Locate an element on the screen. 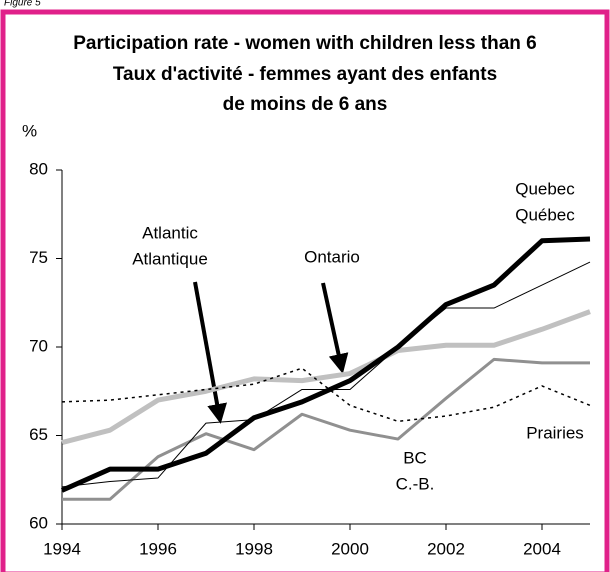 This screenshot has width=610, height=572. series-label: Québec is located at coordinates (545, 214).